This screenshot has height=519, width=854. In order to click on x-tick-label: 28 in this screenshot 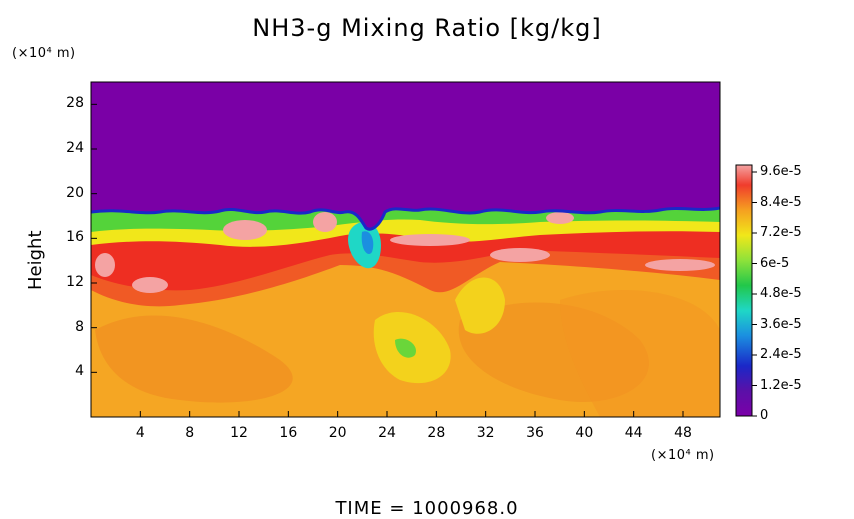, I will do `click(436, 433)`.